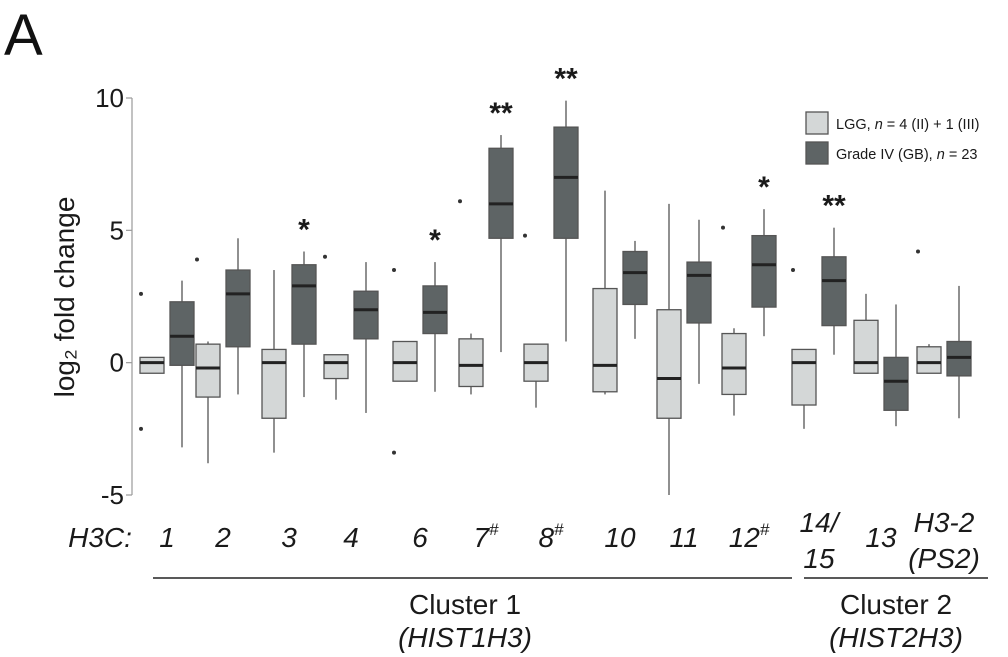  I want to click on y-axis-label: log₂ fold change, so click(64, 297).